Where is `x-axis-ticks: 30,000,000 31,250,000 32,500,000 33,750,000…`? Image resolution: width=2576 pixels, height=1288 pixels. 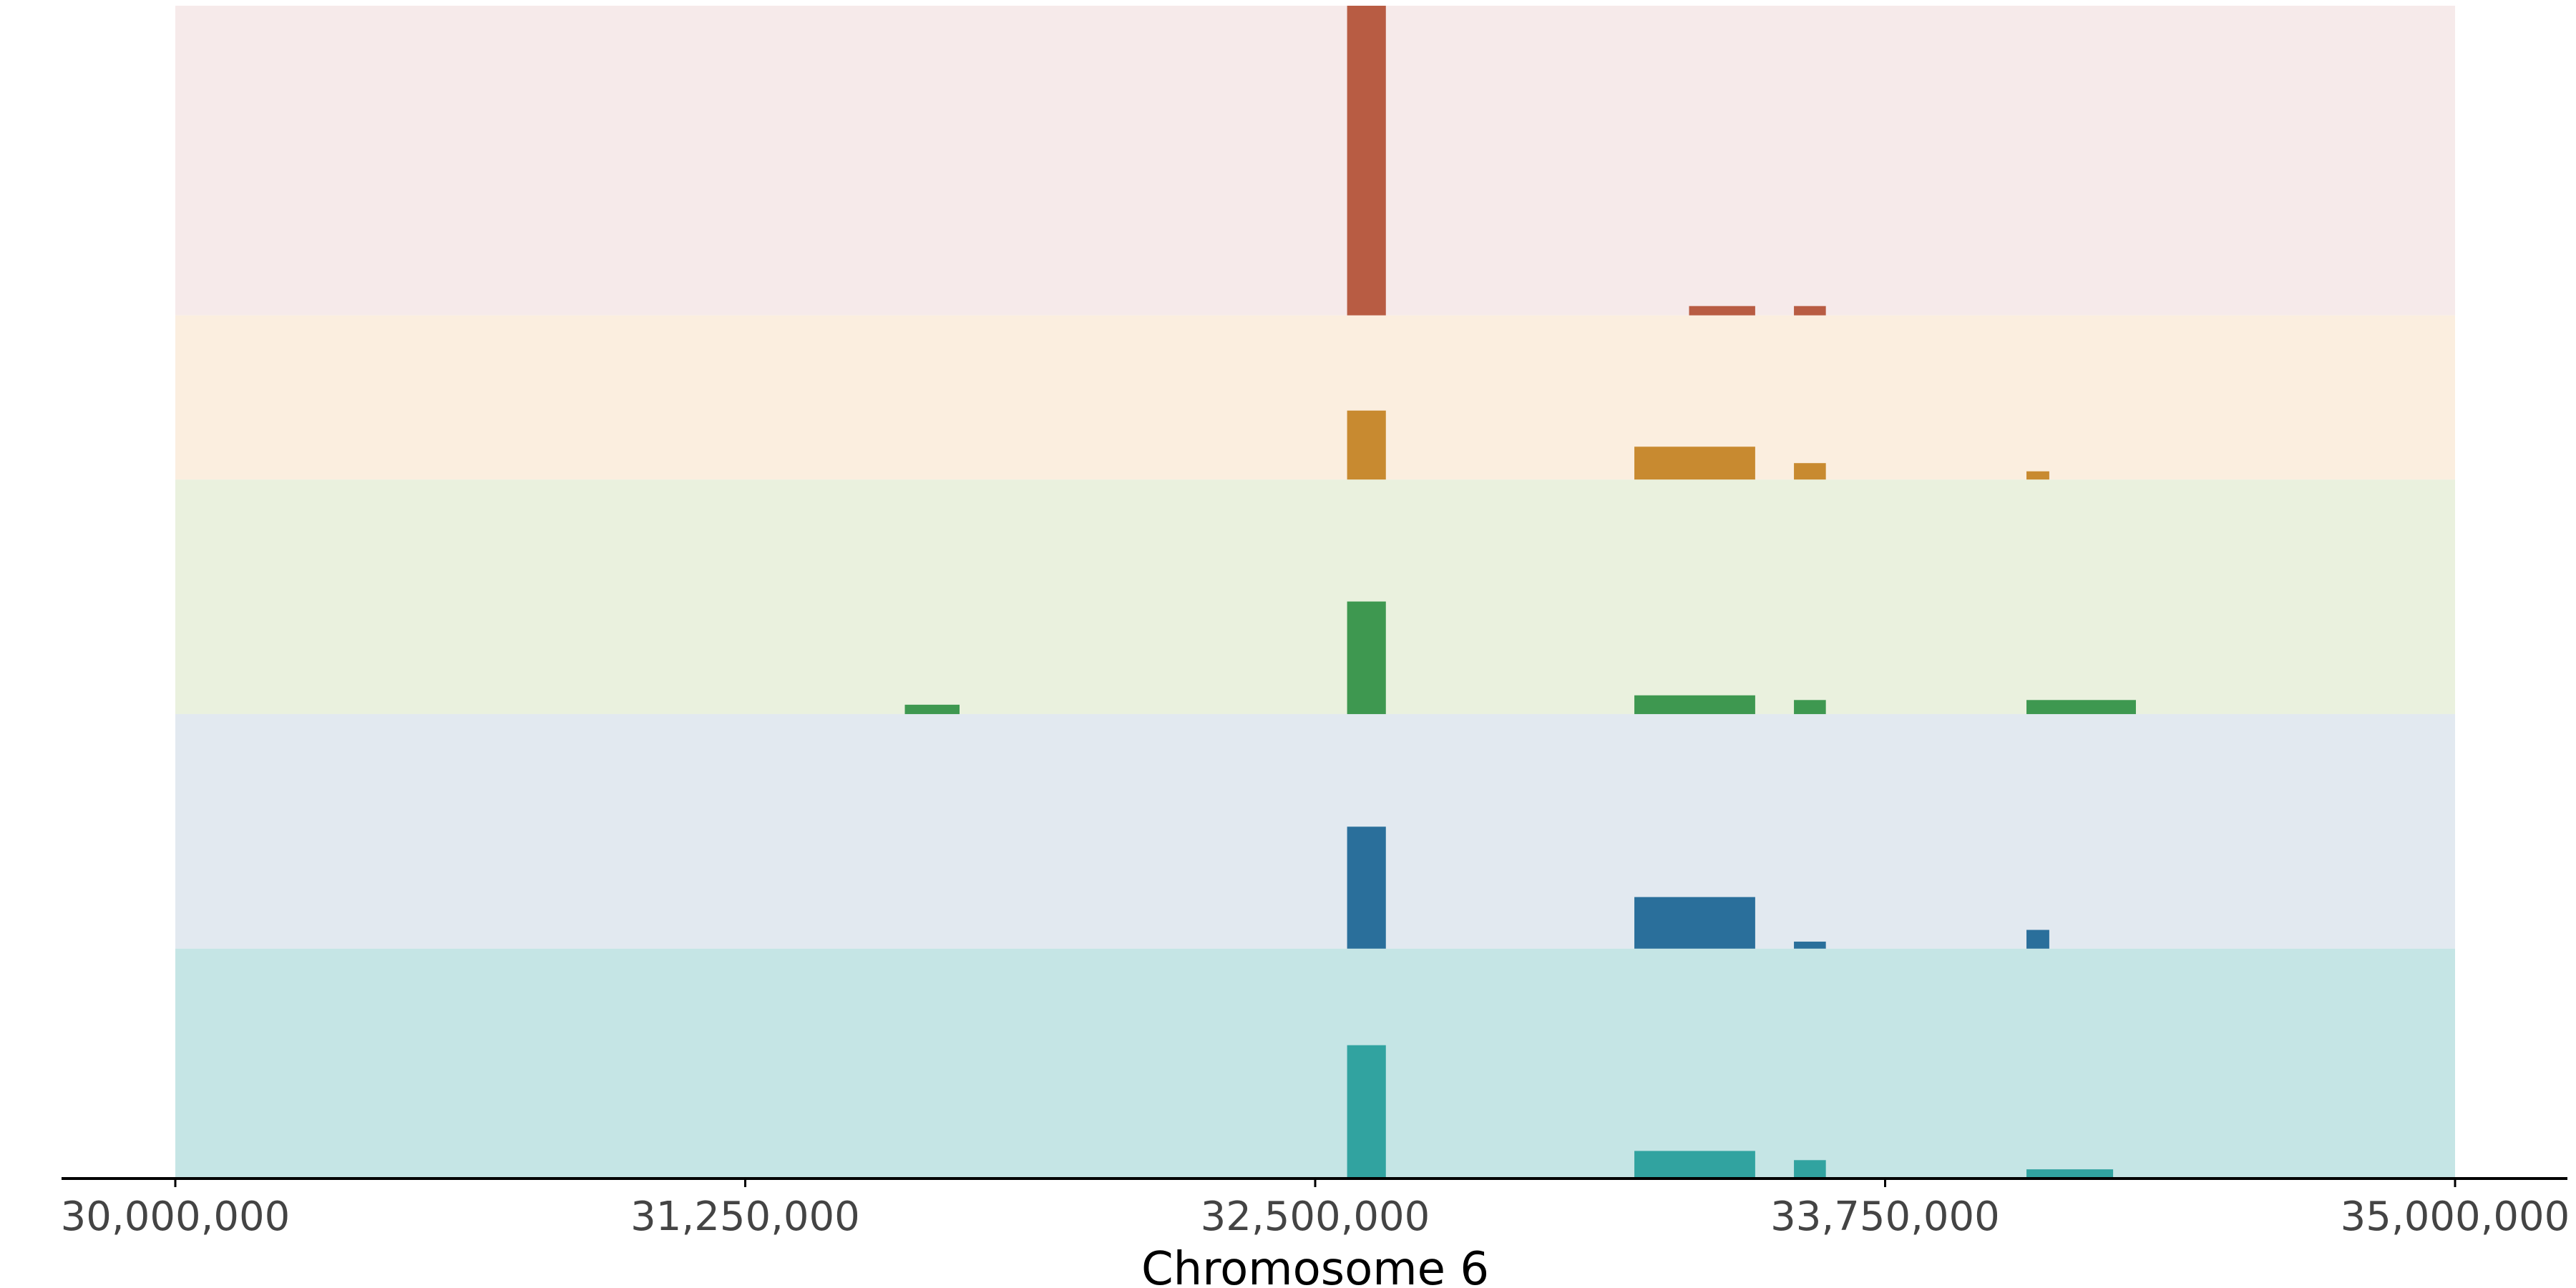 x-axis-ticks: 30,000,000 31,250,000 32,500,000 33,750,000… is located at coordinates (1315, 1209).